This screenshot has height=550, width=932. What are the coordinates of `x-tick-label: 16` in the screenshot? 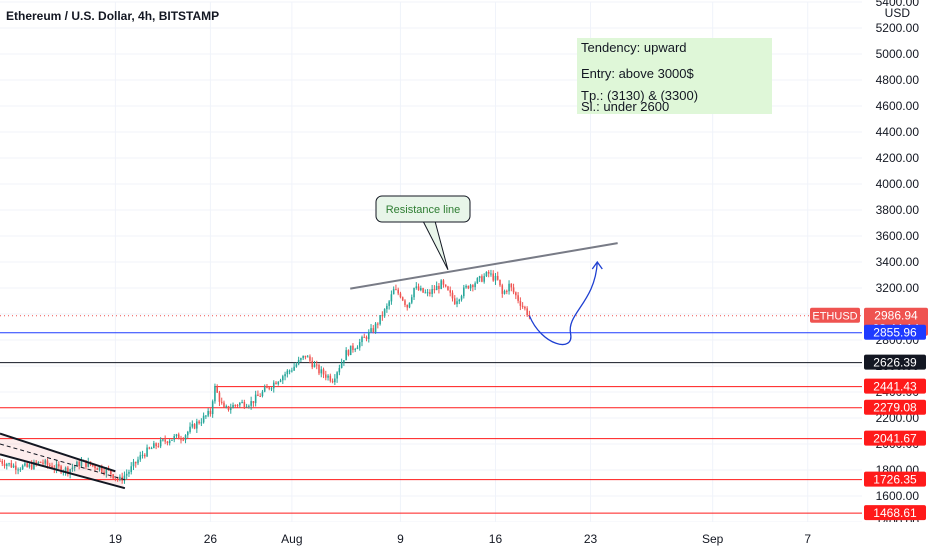 It's located at (496, 539).